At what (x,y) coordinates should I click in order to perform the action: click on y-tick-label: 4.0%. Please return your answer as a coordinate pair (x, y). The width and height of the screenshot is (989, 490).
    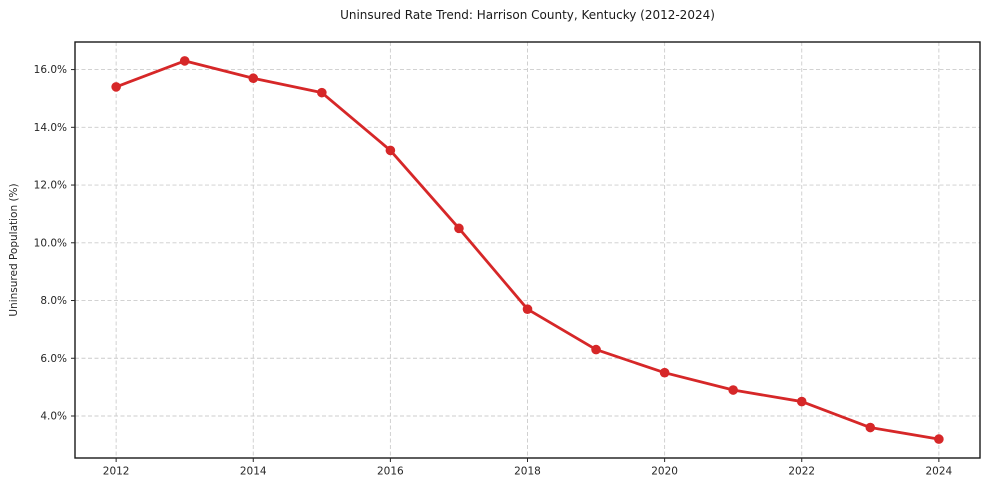
    Looking at the image, I should click on (53, 416).